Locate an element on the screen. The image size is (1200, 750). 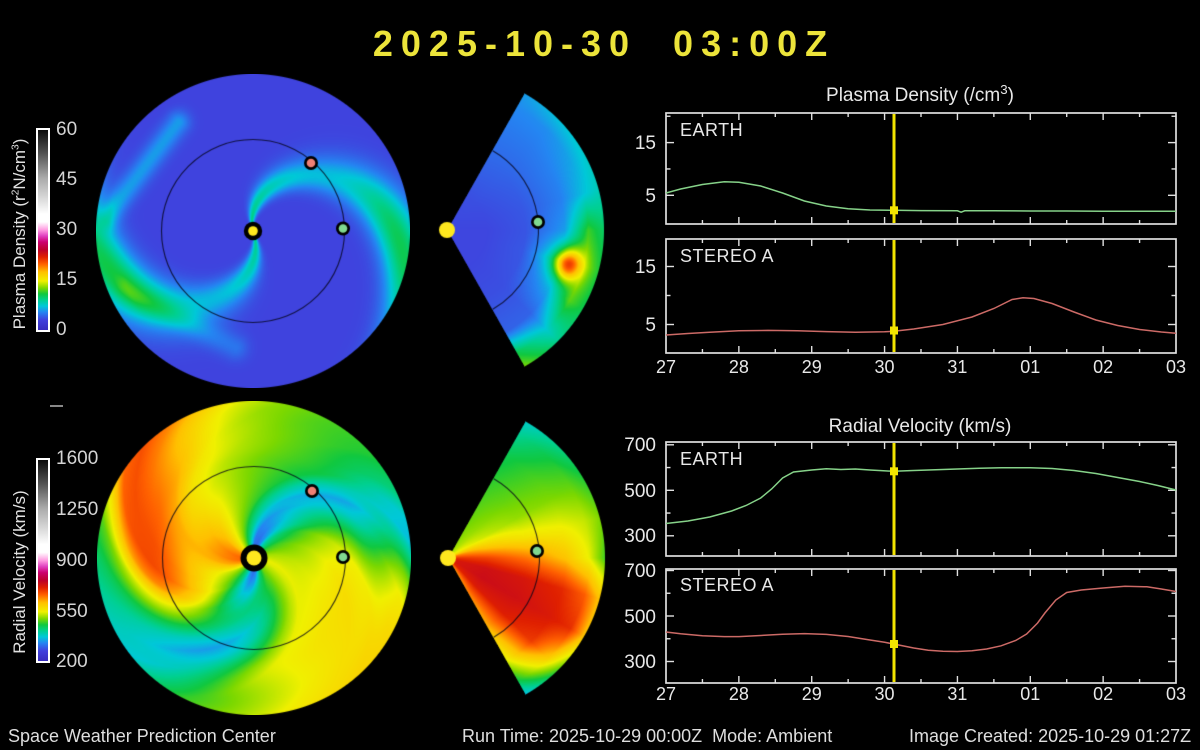
svg-text: Radial Velocity (km/s) is located at coordinates (920, 426).